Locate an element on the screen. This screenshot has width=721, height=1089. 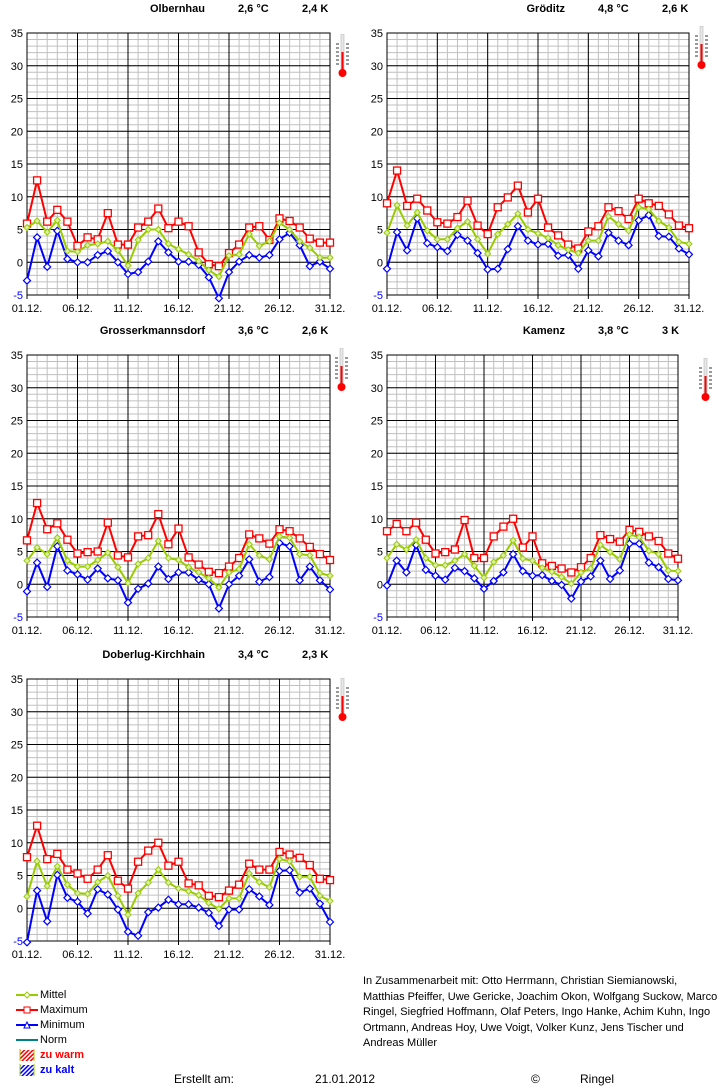
legend-item-norm: Norm is located at coordinates (52, 1039).